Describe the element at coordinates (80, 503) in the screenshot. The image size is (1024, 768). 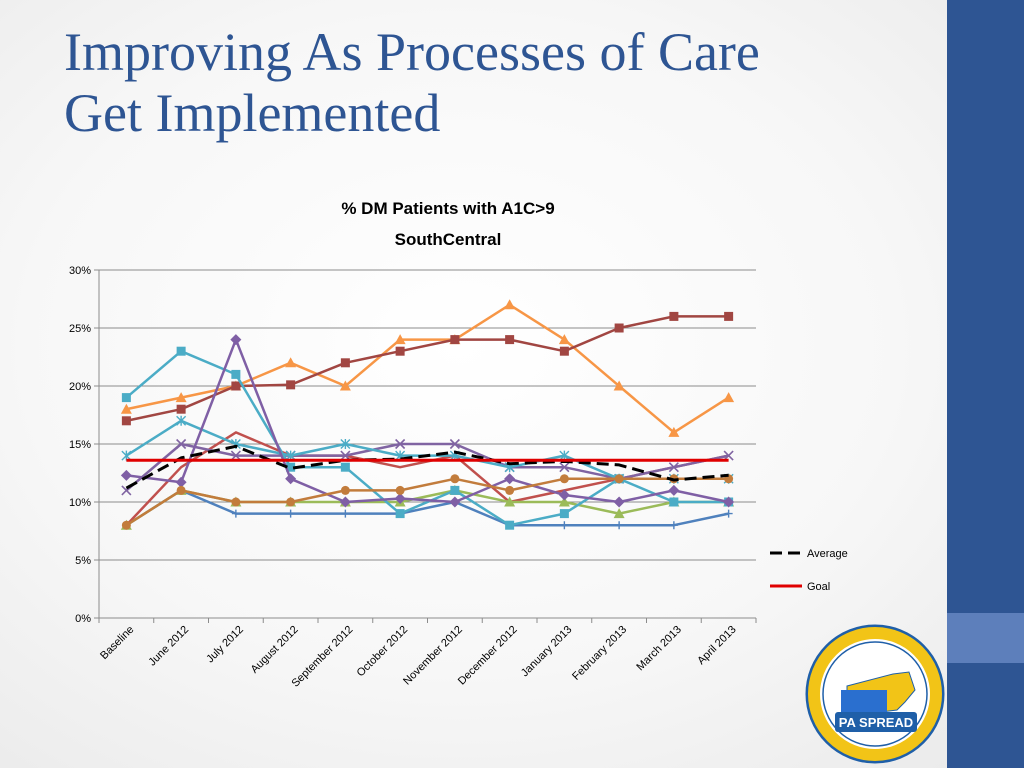
I see `y-tick-label: 10%` at that location.